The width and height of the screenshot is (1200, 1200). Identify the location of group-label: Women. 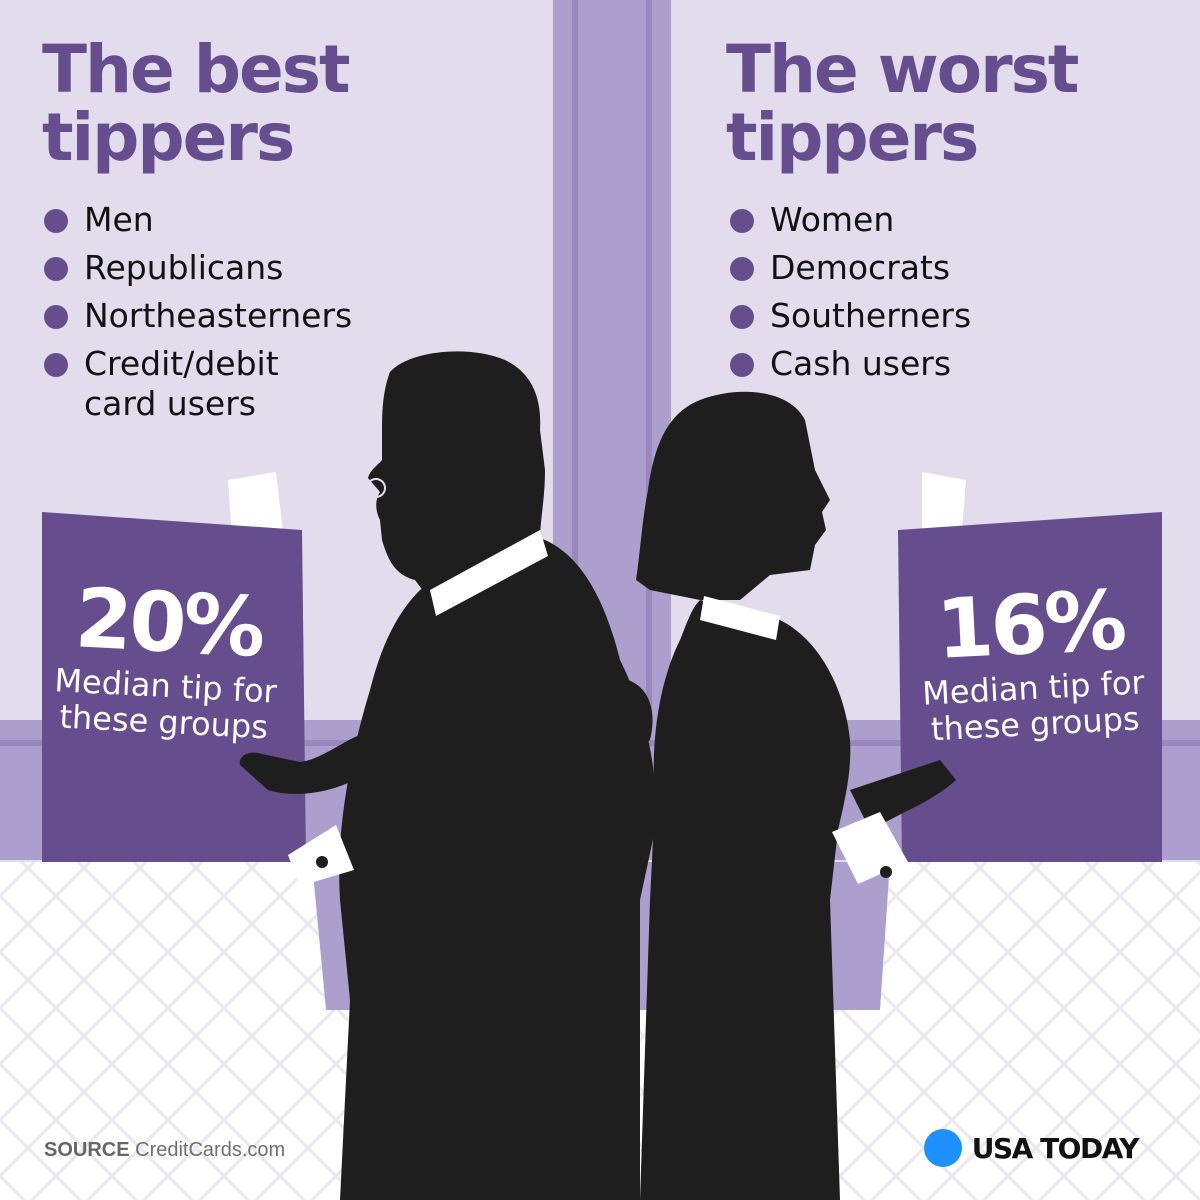
(832, 219).